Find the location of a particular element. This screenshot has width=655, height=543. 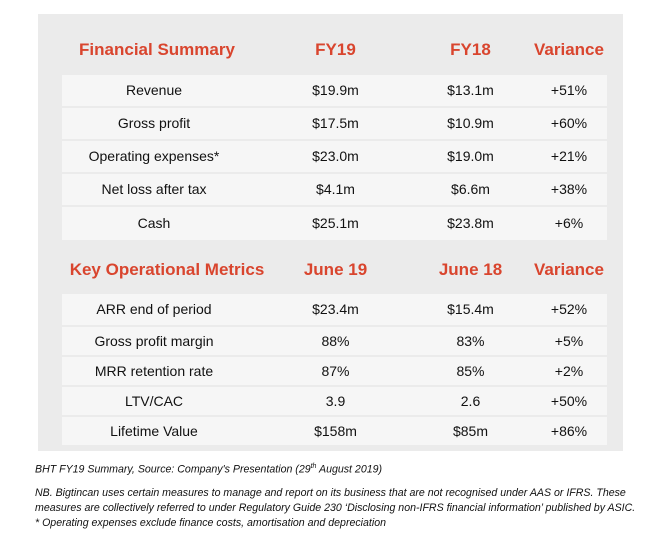

source-caption-superscript: th is located at coordinates (313, 466).